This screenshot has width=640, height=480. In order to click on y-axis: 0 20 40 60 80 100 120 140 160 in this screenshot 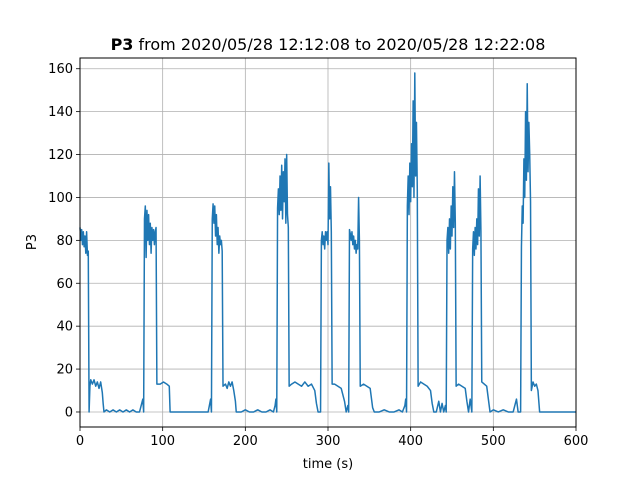, I will do `click(64, 241)`.